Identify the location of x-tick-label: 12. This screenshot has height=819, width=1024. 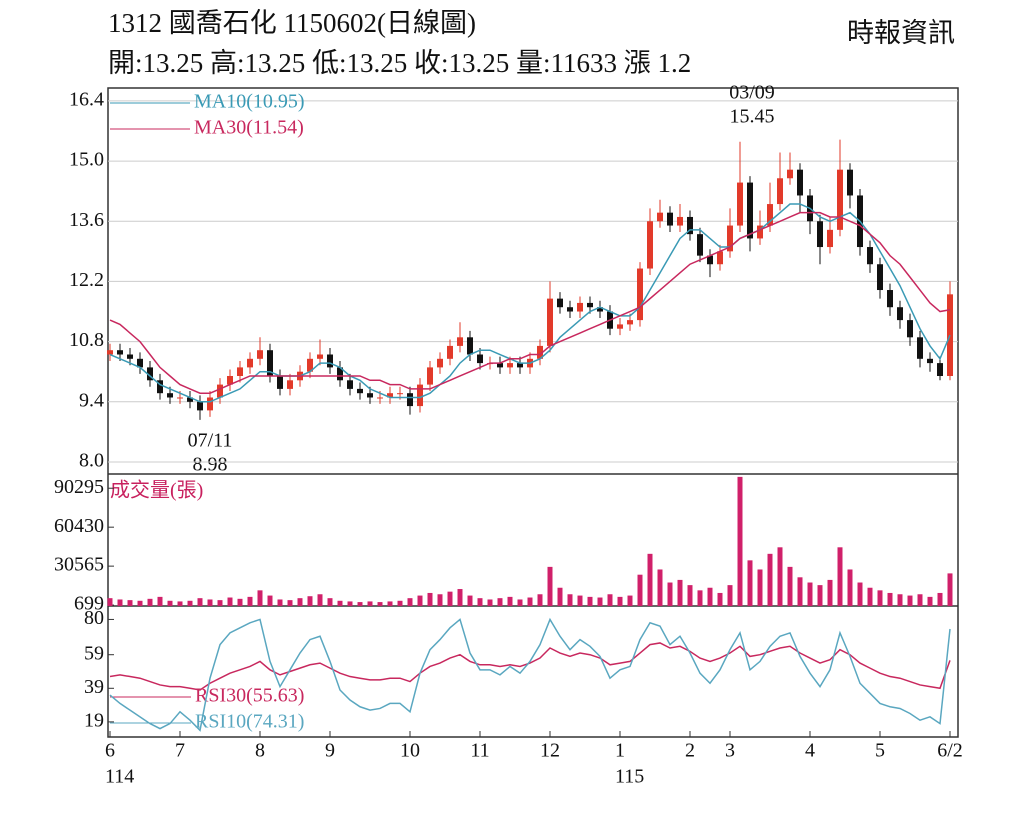
(550, 751).